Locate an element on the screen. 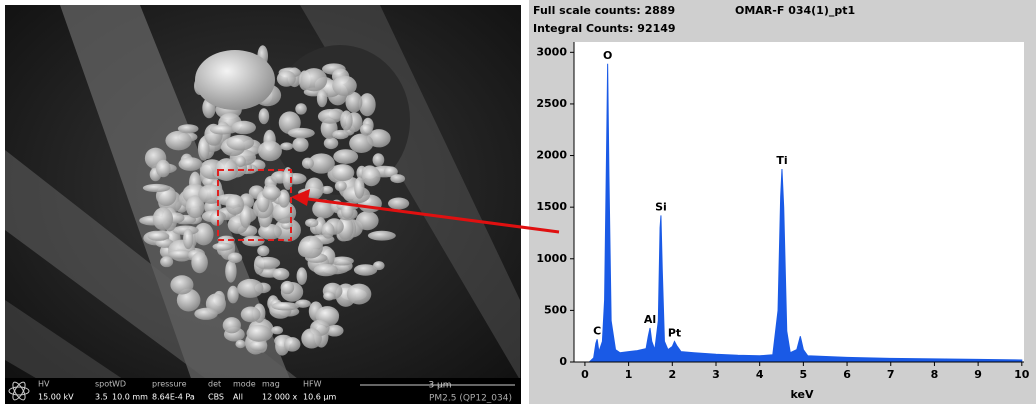 This screenshot has height=408, width=1036. peak-label: O is located at coordinates (607, 55).